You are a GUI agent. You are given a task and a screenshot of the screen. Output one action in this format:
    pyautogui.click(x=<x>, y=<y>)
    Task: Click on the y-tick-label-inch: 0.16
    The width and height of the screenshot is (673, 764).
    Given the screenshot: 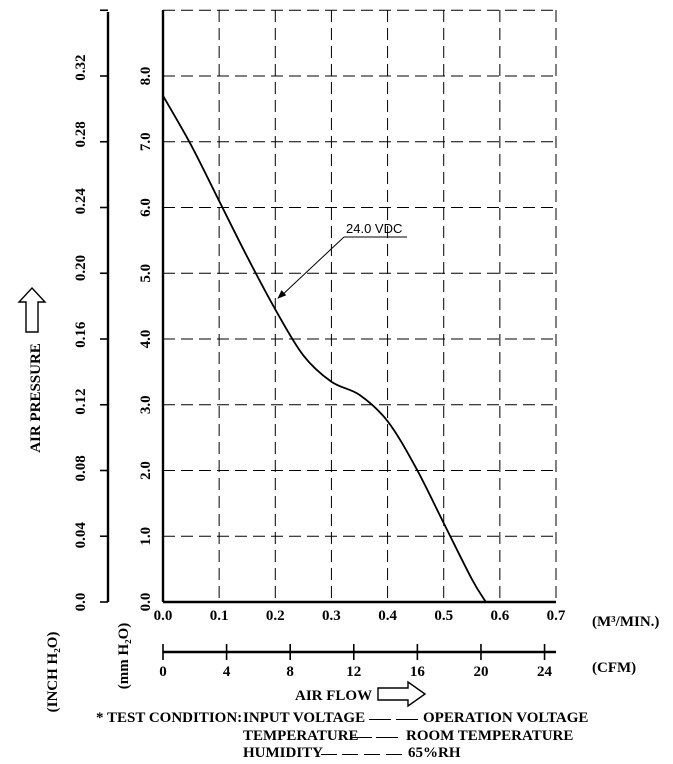 What is the action you would take?
    pyautogui.click(x=81, y=334)
    